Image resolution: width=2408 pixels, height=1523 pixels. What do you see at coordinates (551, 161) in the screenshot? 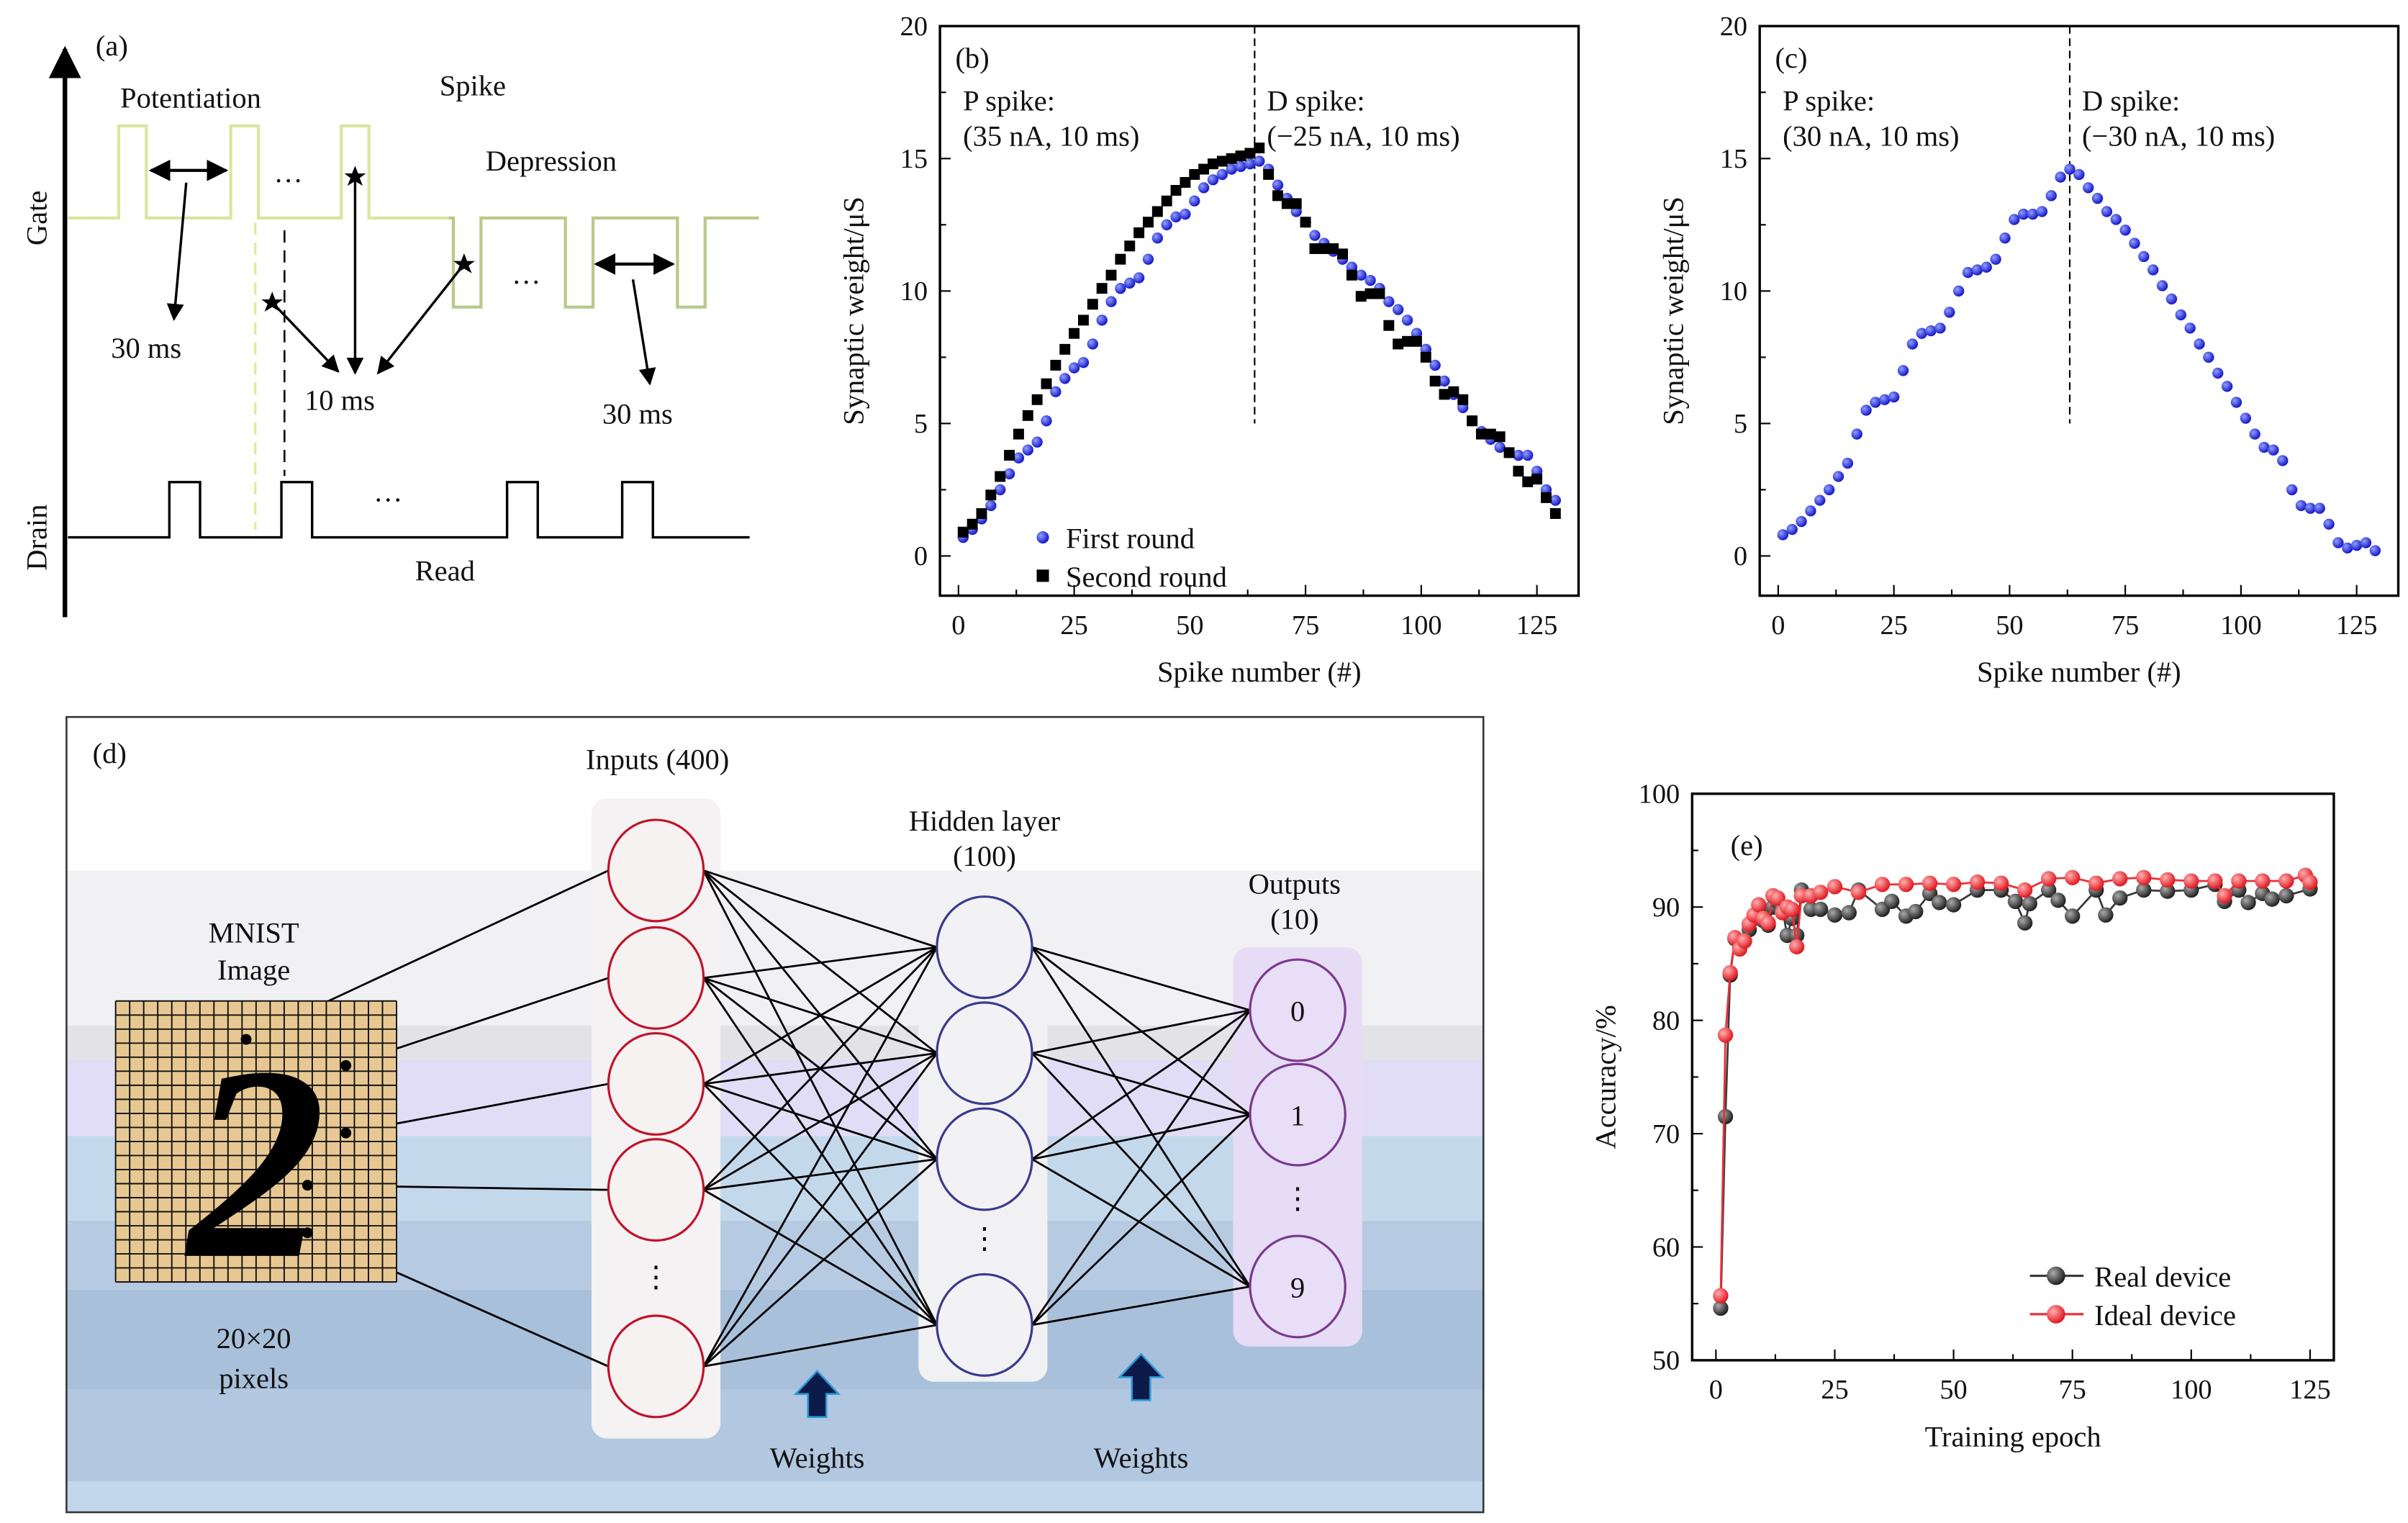
I see `depression-label: Depression` at bounding box center [551, 161].